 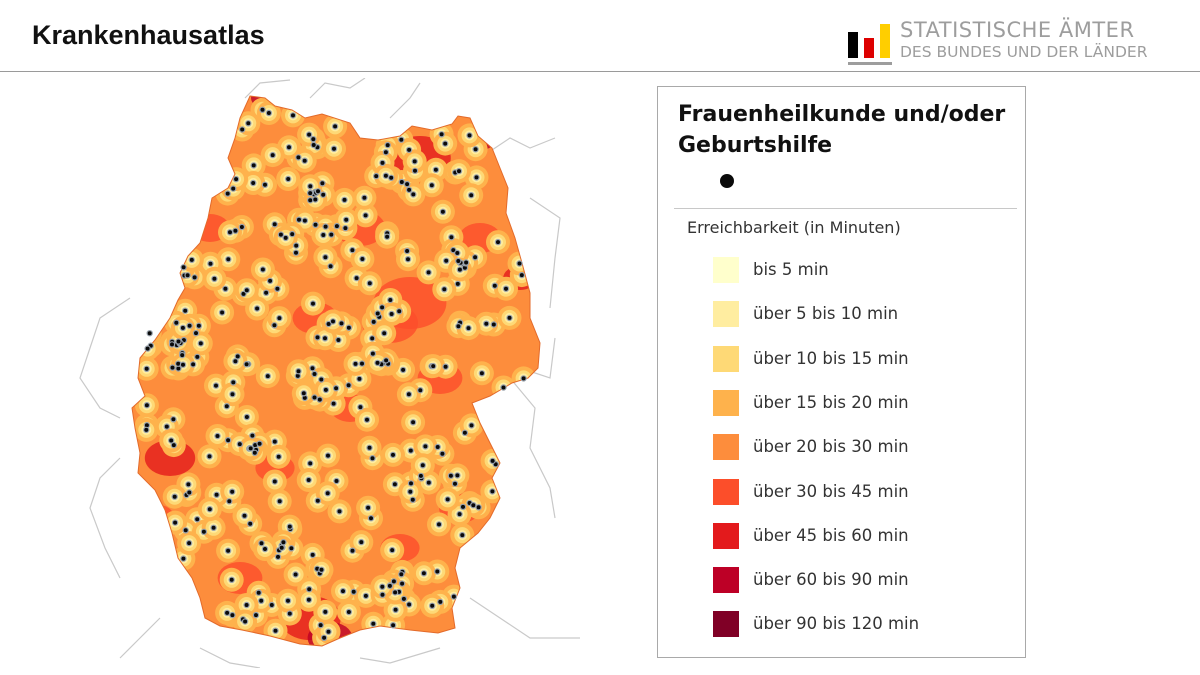 What do you see at coordinates (831, 358) in the screenshot?
I see `legend-class-label: über 10 bis 15 min` at bounding box center [831, 358].